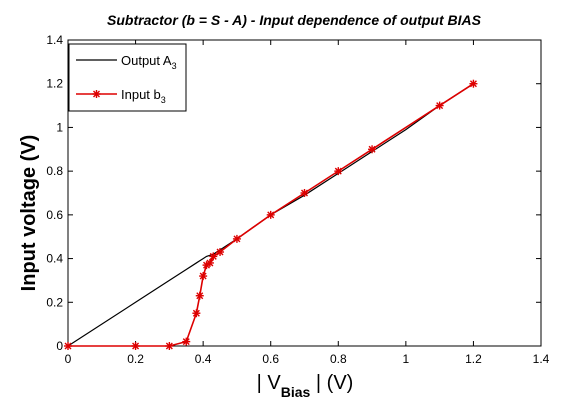 Image resolution: width=562 pixels, height=418 pixels. I want to click on x-axis-label-pre: | V, so click(269, 383).